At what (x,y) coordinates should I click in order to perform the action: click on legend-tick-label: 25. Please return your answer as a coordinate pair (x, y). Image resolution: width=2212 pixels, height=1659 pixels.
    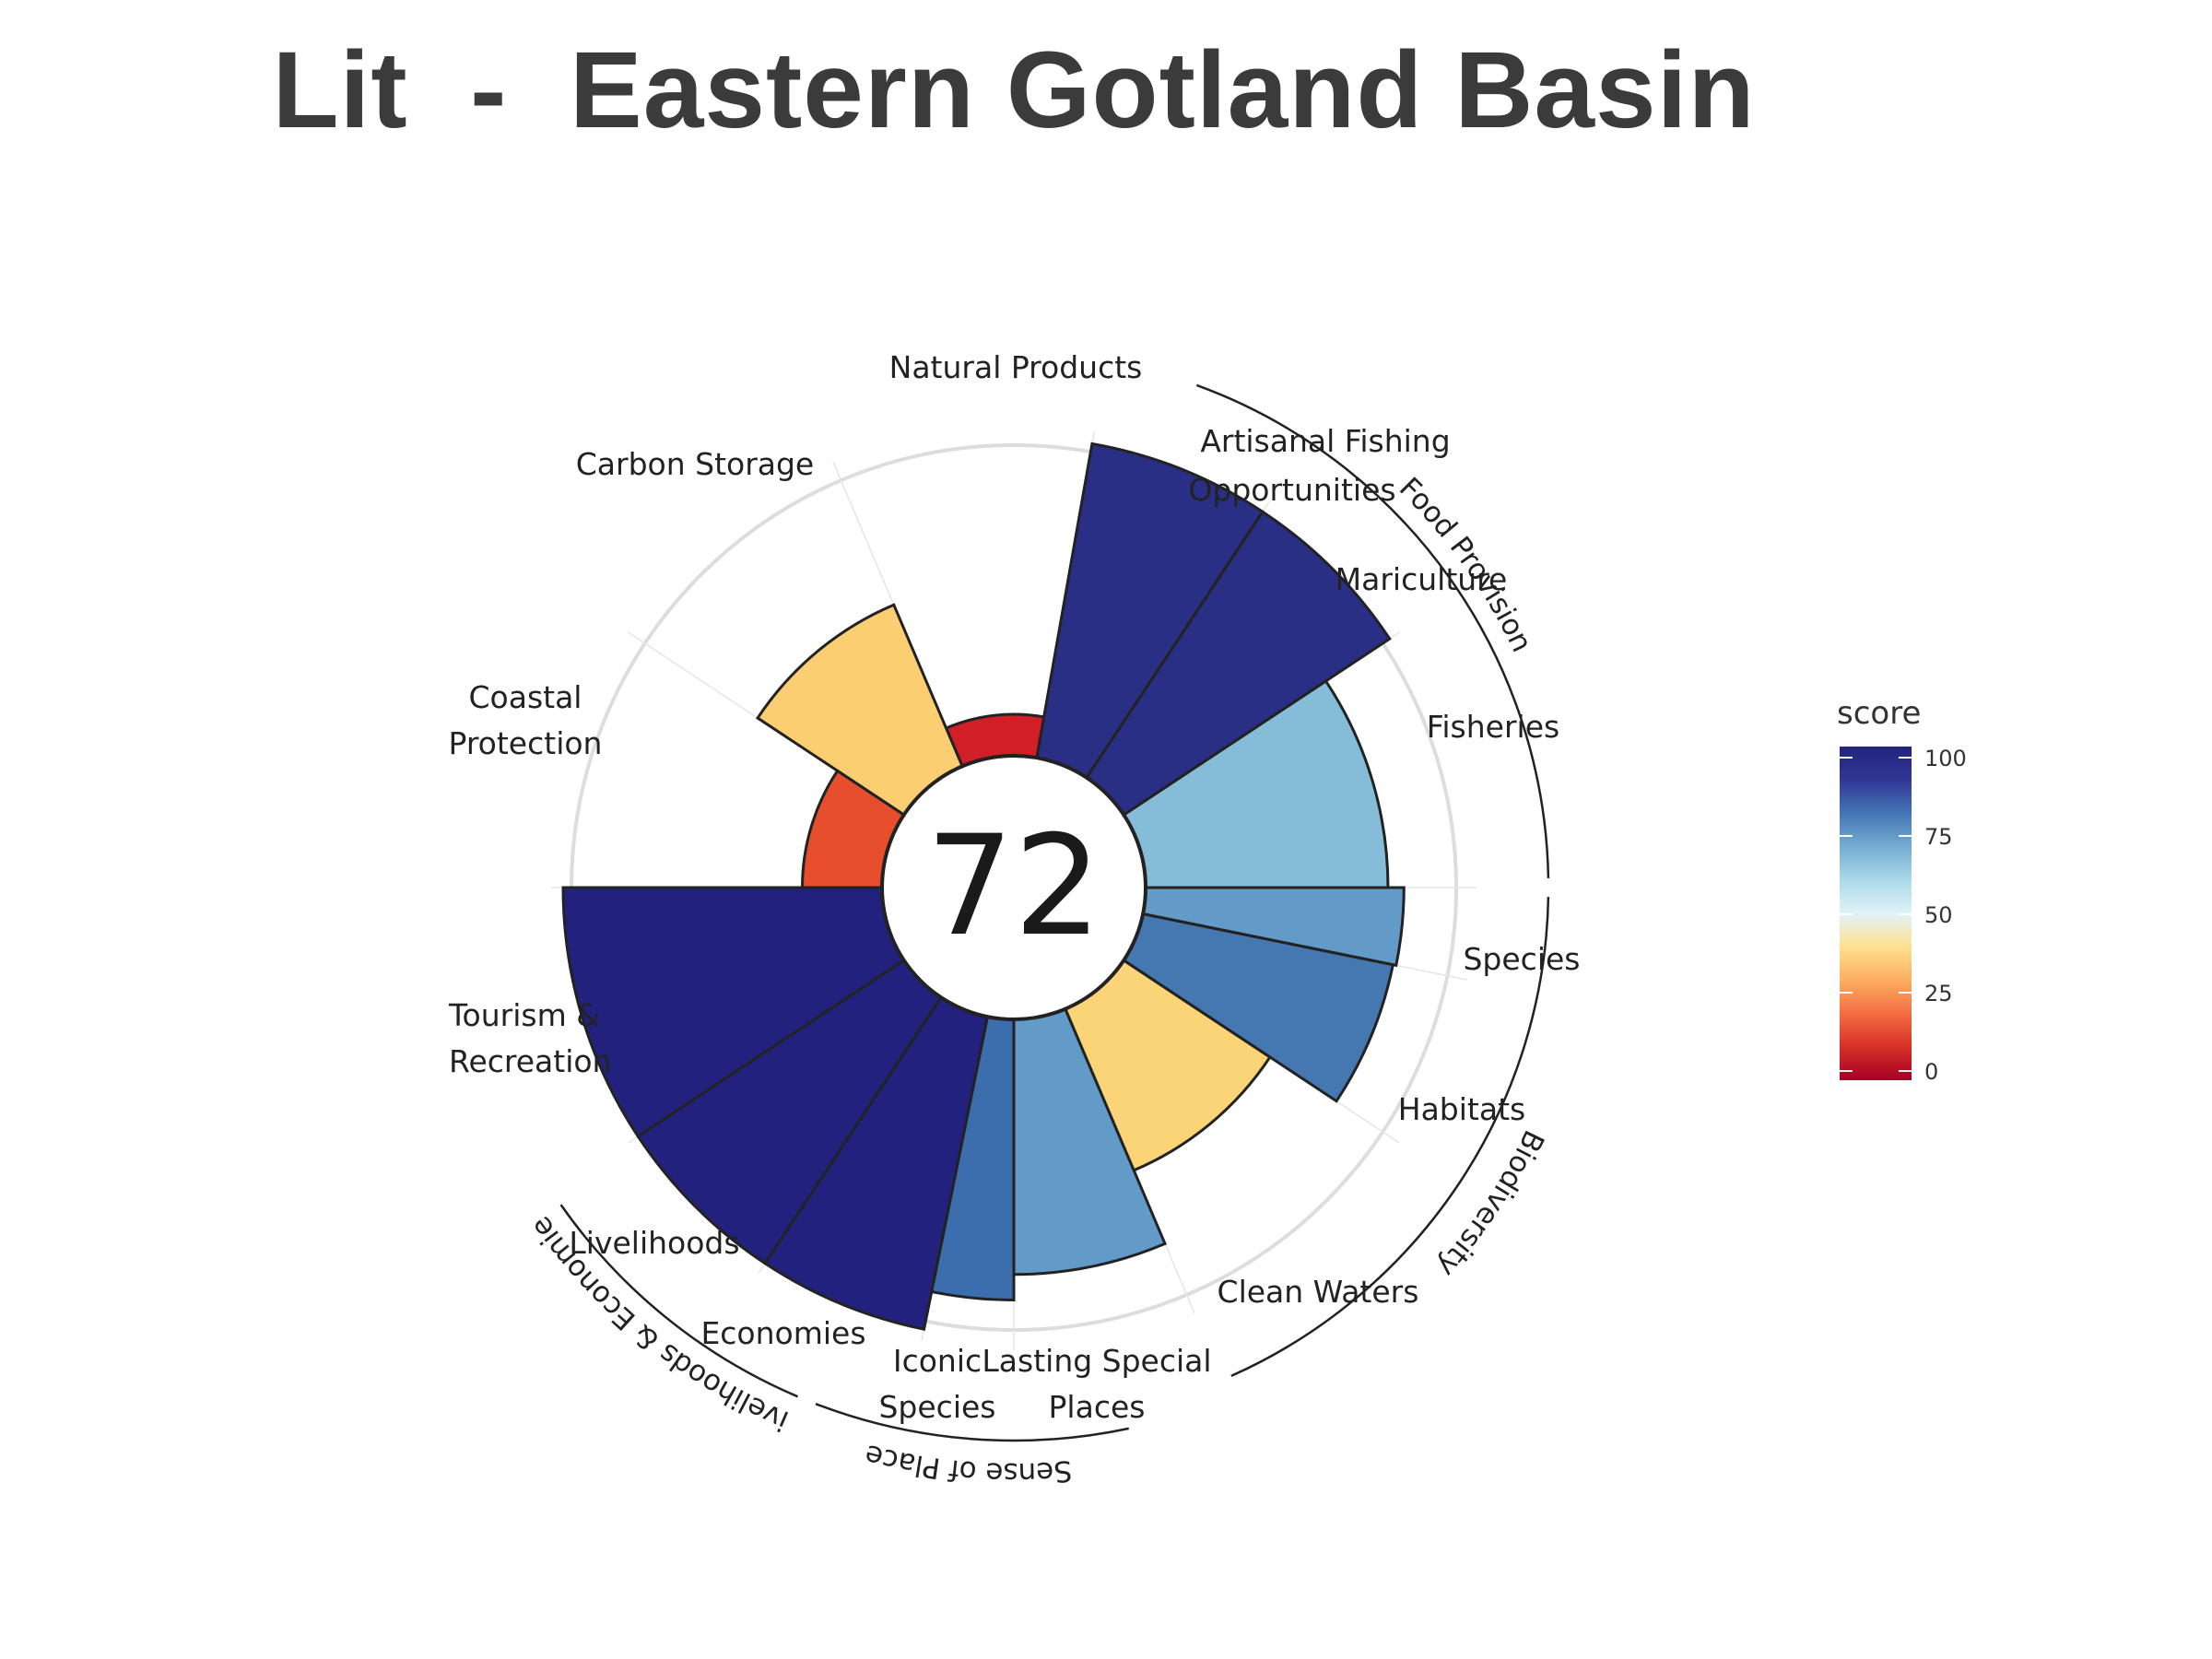
    Looking at the image, I should click on (1938, 993).